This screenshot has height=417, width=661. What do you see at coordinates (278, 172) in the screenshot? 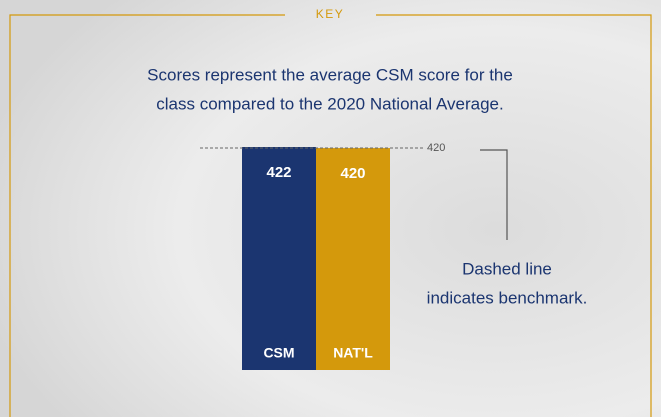
I see `value-label: 422` at bounding box center [278, 172].